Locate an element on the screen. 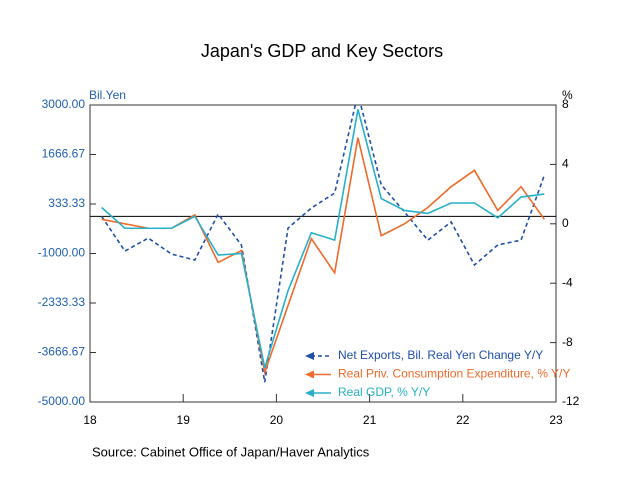 The width and height of the screenshot is (641, 491). x-tick-label: 23 is located at coordinates (556, 420).